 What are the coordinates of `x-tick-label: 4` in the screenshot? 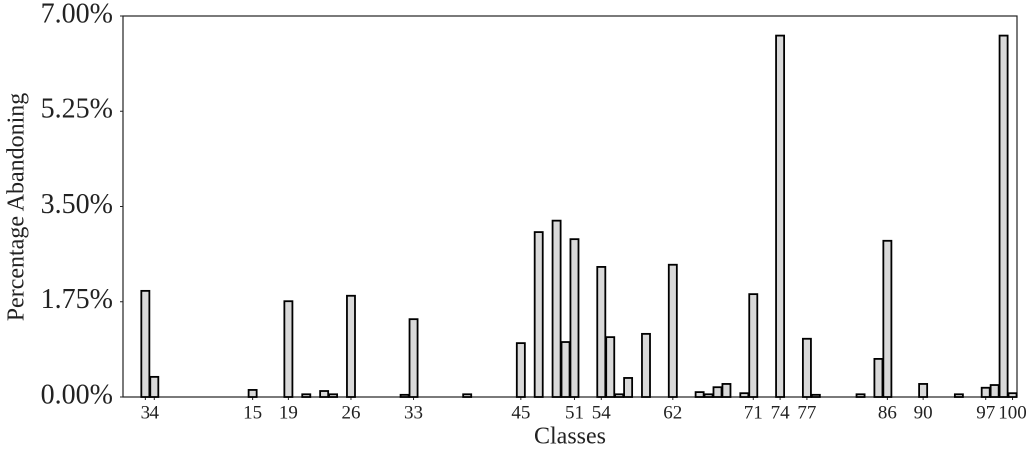 It's located at (155, 412).